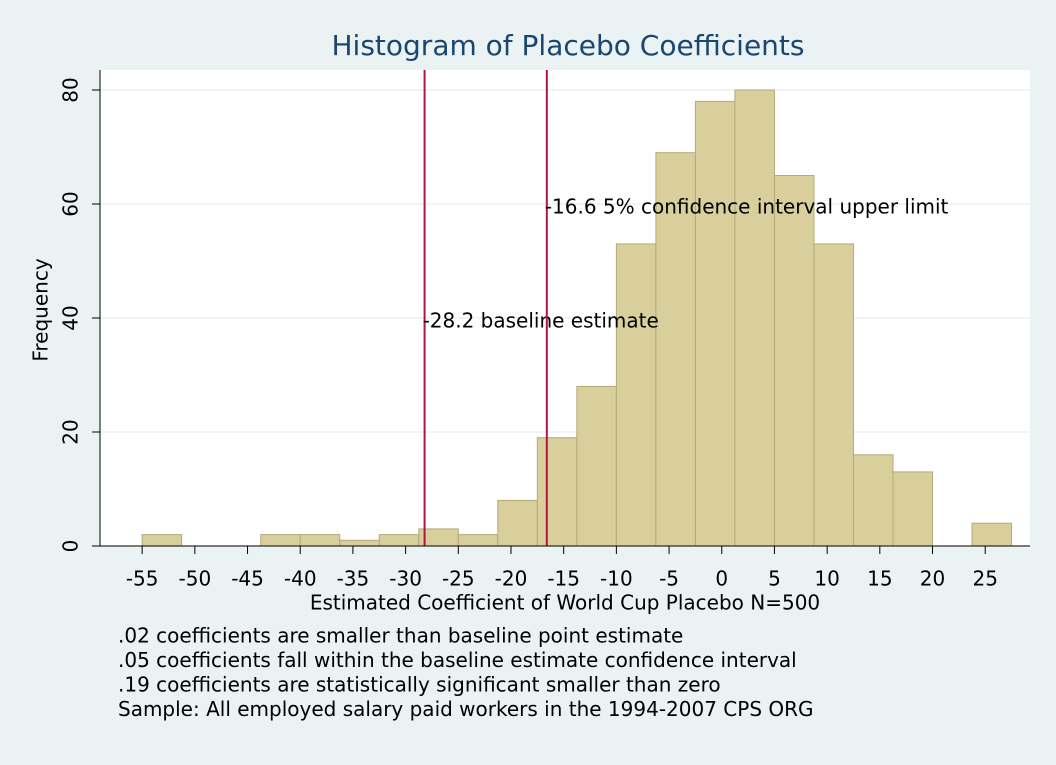 The height and width of the screenshot is (765, 1056). I want to click on x-tick-label: -30, so click(405, 579).